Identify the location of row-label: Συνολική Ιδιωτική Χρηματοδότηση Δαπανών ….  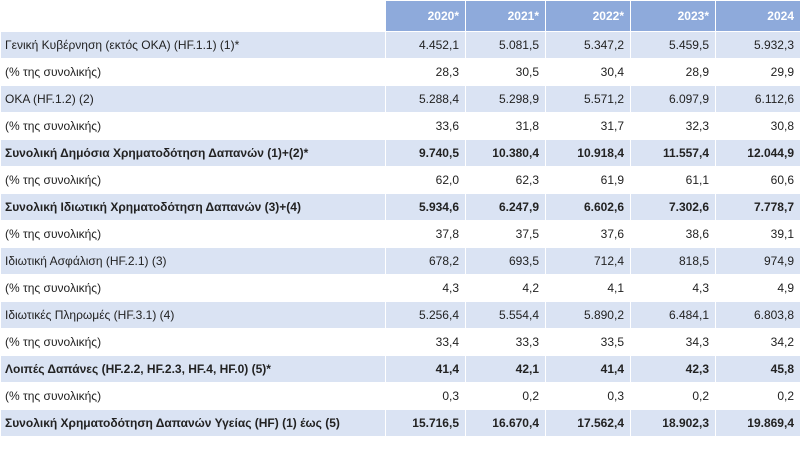
(193, 207).